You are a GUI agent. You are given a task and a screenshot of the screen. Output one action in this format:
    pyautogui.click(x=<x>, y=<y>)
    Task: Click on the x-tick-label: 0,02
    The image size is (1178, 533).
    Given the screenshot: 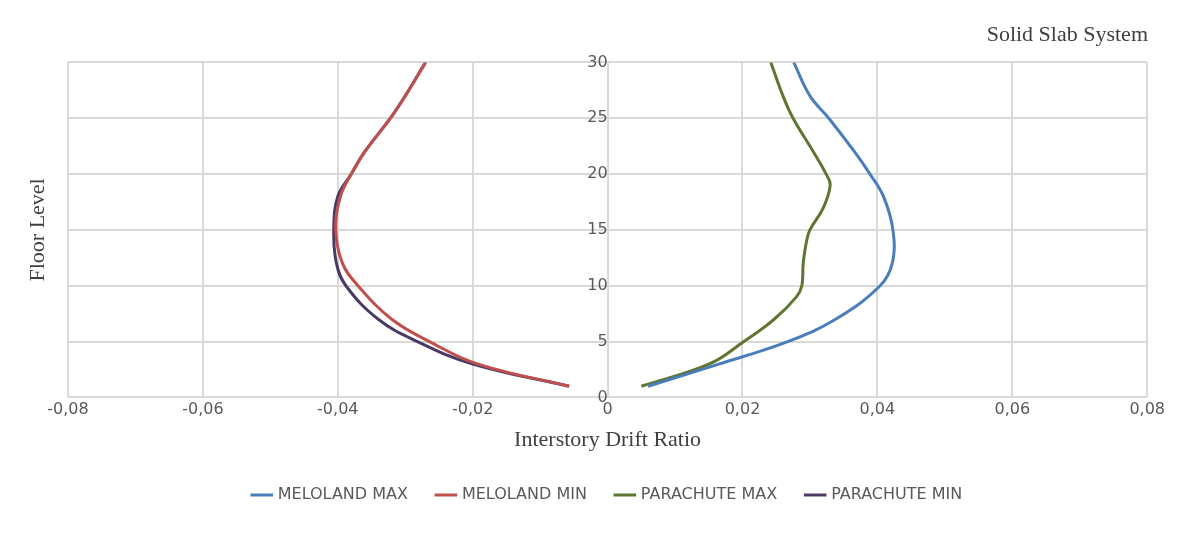 What is the action you would take?
    pyautogui.click(x=742, y=409)
    